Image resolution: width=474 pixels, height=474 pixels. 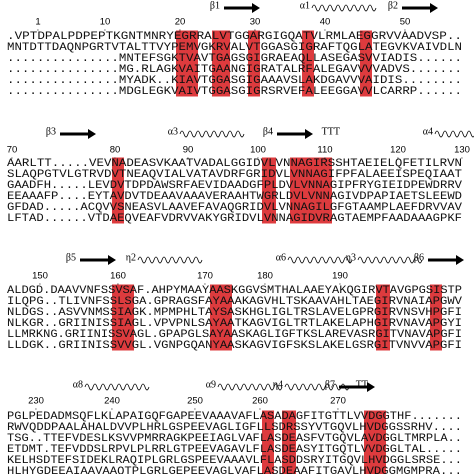 I want to click on structure-label: α8, so click(x=78, y=384).